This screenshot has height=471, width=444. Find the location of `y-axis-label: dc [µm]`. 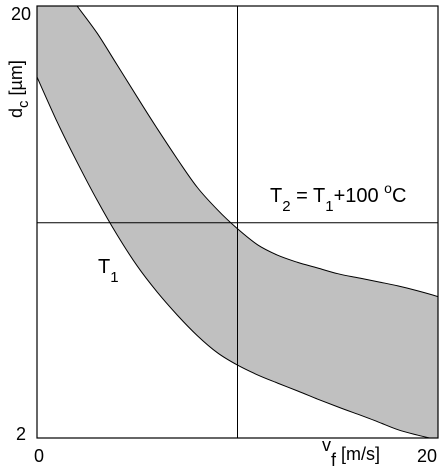

y-axis-label: dc [µm] is located at coordinates (19, 89).